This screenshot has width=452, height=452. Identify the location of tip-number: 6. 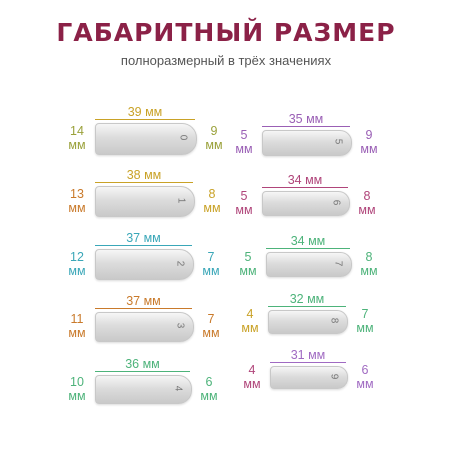
(336, 202).